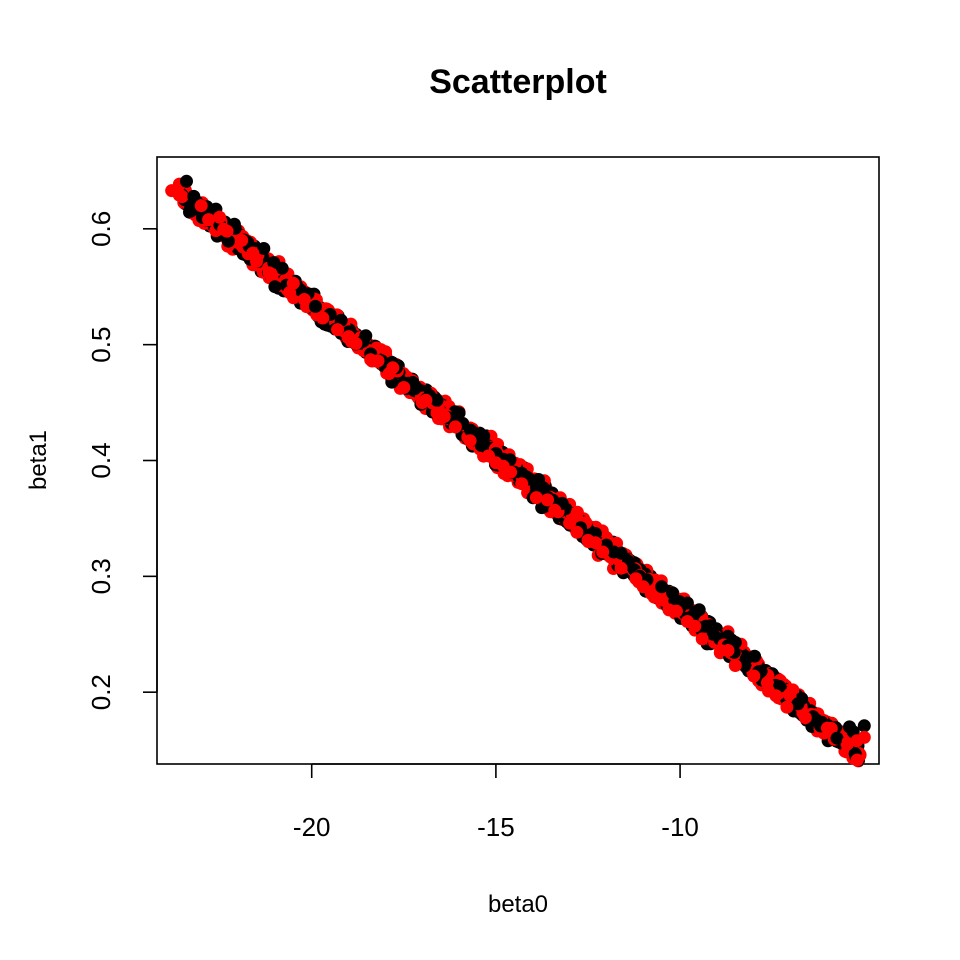 This screenshot has height=960, width=960. What do you see at coordinates (496, 802) in the screenshot?
I see `x-axis: -20 -15 -10` at bounding box center [496, 802].